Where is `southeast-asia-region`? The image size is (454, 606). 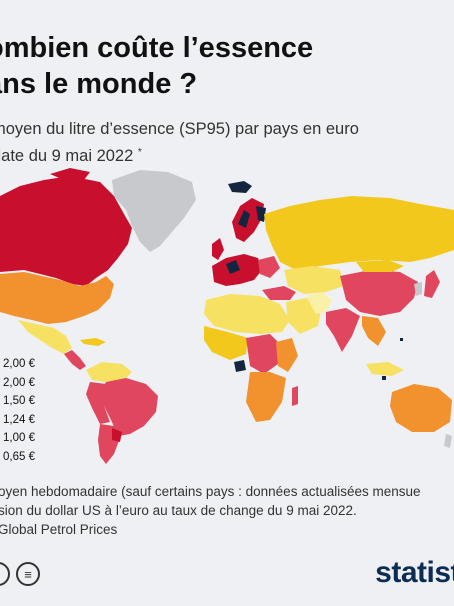 southeast-asia-region is located at coordinates (374, 331).